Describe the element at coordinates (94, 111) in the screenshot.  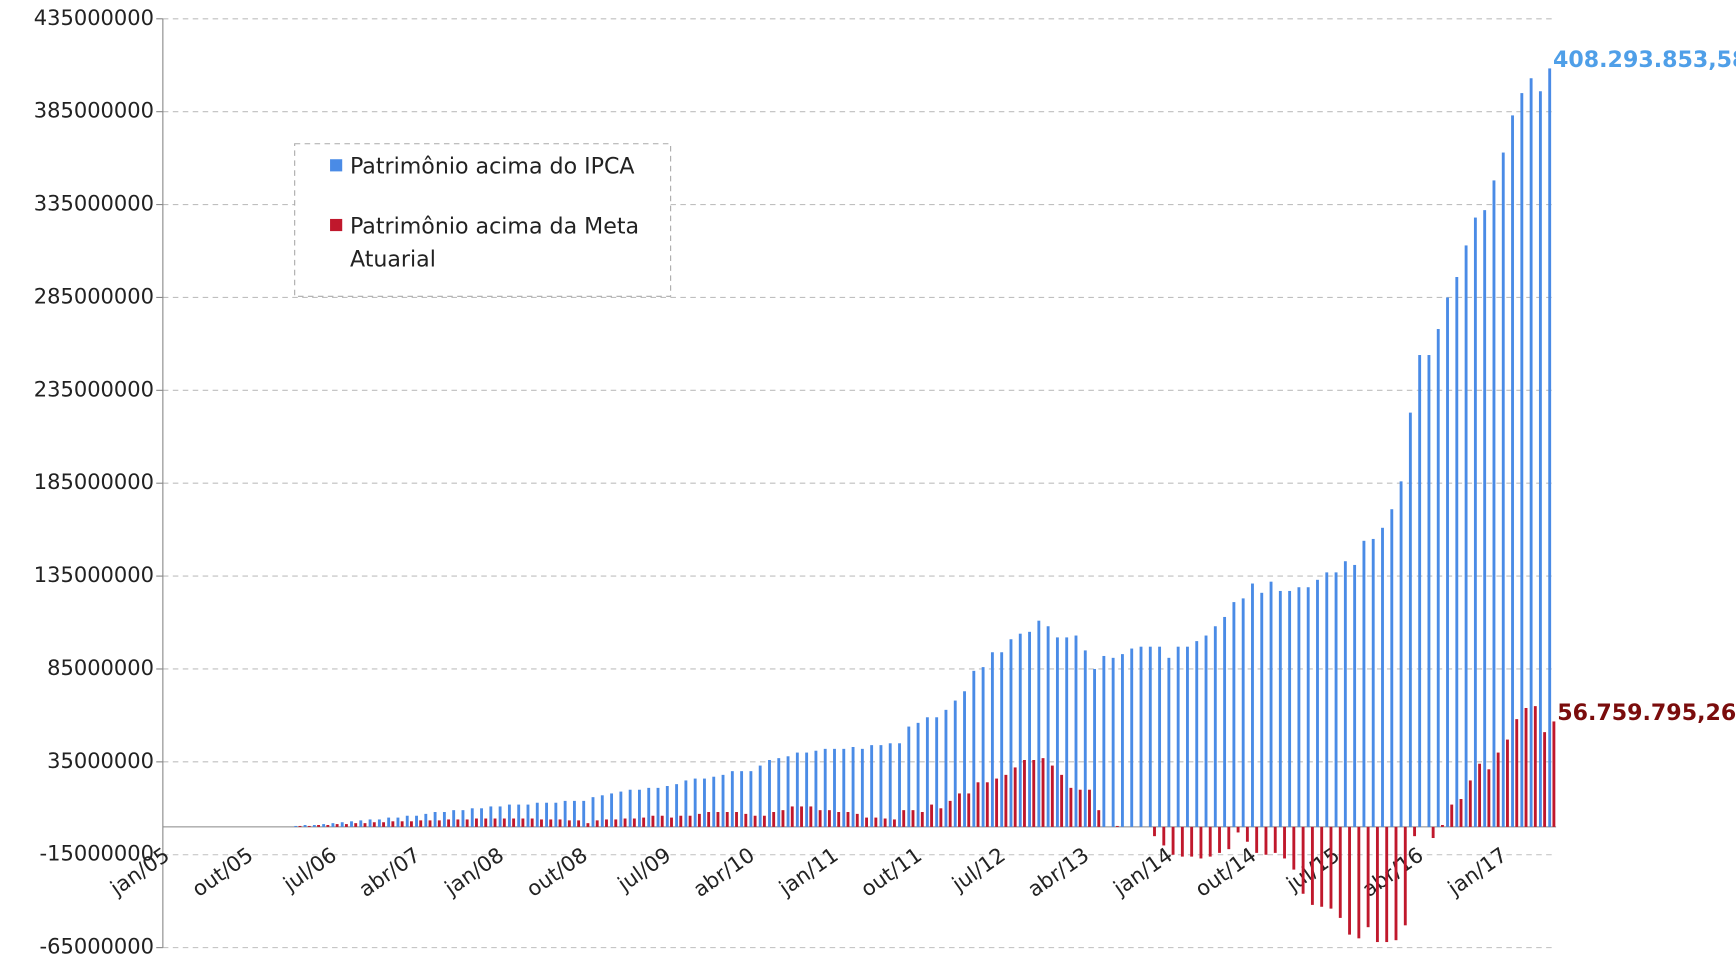
I see `y-tick-label: 385000000` at that location.